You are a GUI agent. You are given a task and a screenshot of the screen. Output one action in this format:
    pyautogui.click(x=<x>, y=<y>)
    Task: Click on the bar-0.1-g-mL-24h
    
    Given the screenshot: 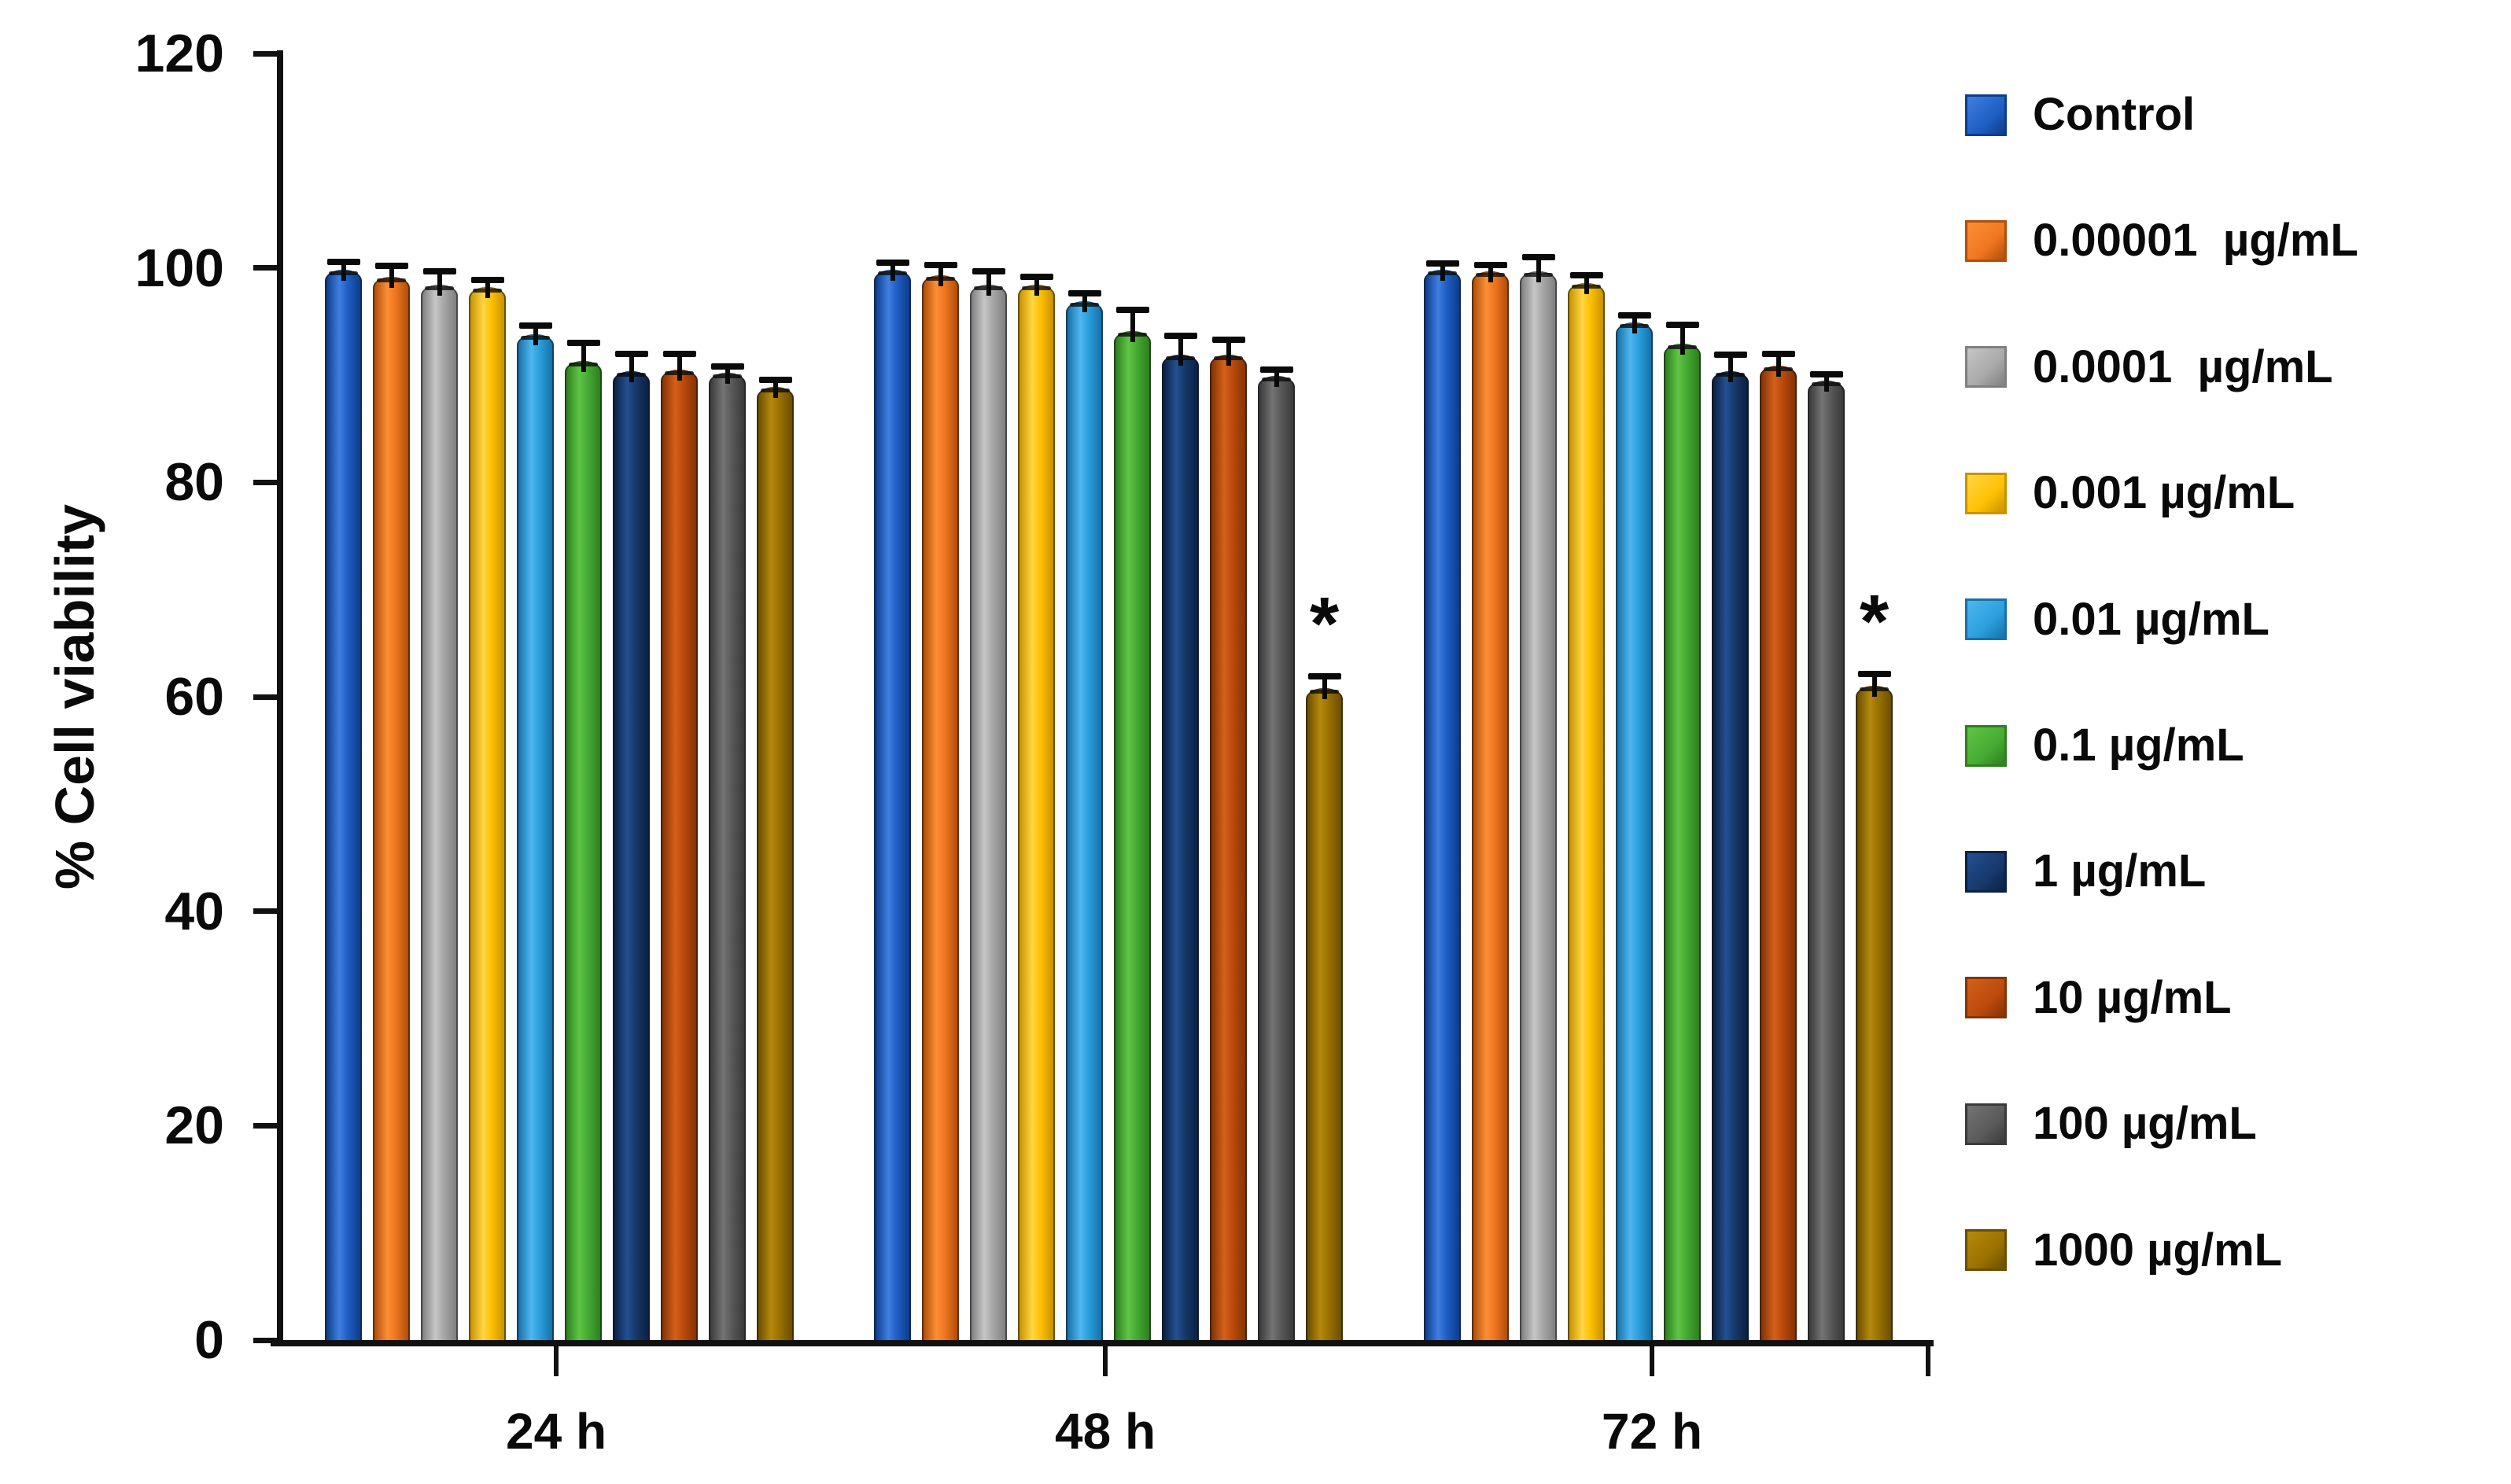 What is the action you would take?
    pyautogui.click(x=583, y=850)
    